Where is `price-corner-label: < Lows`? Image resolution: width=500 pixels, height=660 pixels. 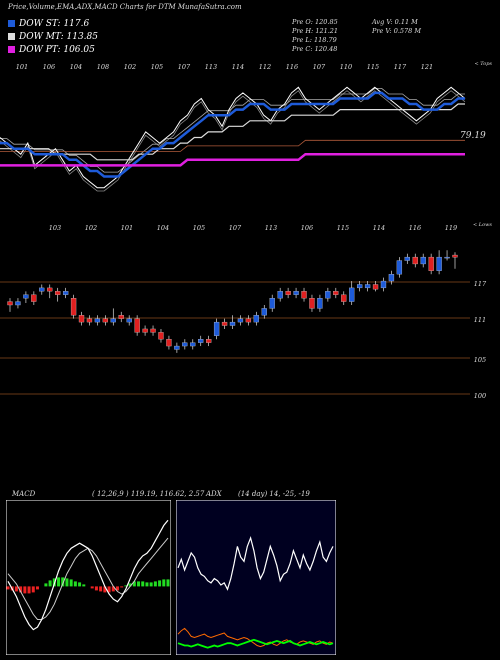
price-corner-label: < Lows is located at coordinates (482, 225).